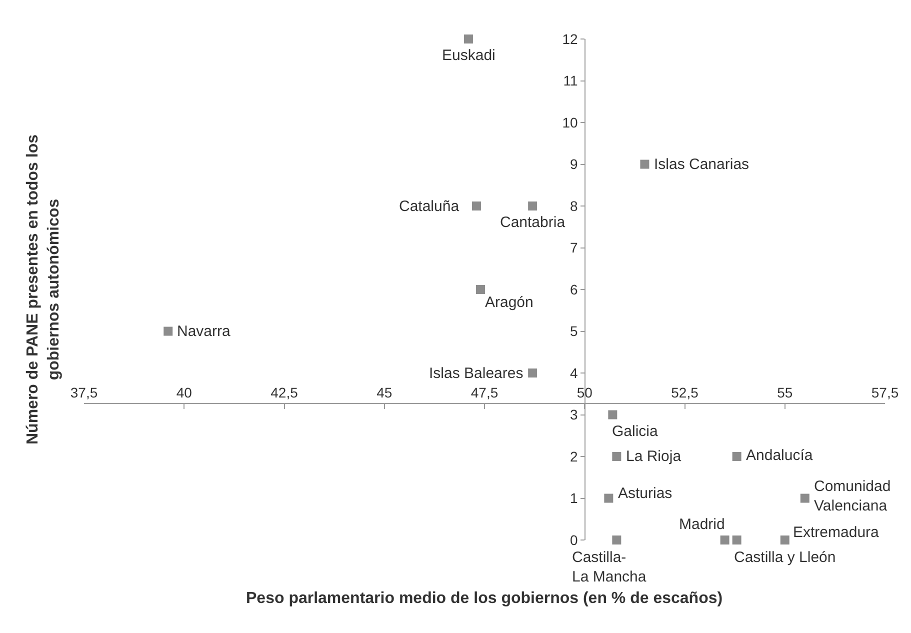  Describe the element at coordinates (484, 392) in the screenshot. I see `x-tick-label: 47,5` at that location.